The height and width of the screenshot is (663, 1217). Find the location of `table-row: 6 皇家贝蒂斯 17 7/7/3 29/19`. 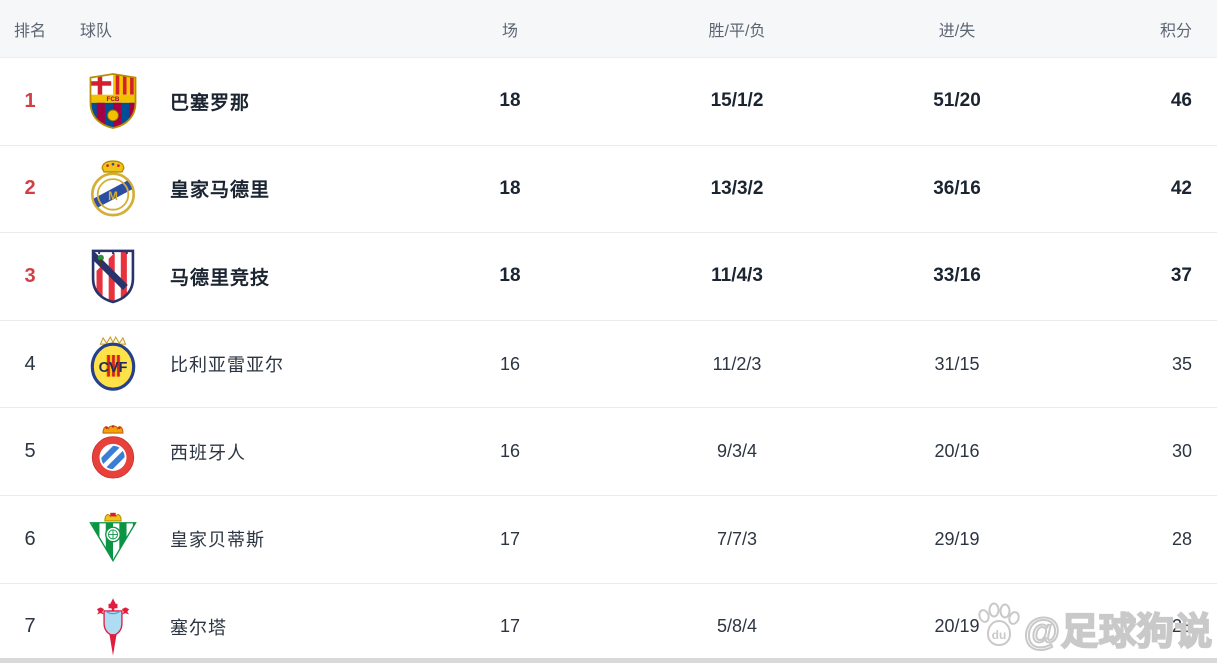

table-row: 6 皇家贝蒂斯 17 7/7/3 29/19 is located at coordinates (608, 539).